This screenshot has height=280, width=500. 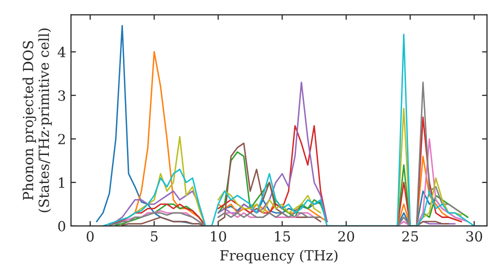 What do you see at coordinates (62, 95) in the screenshot?
I see `y-tick-label: 3` at bounding box center [62, 95].